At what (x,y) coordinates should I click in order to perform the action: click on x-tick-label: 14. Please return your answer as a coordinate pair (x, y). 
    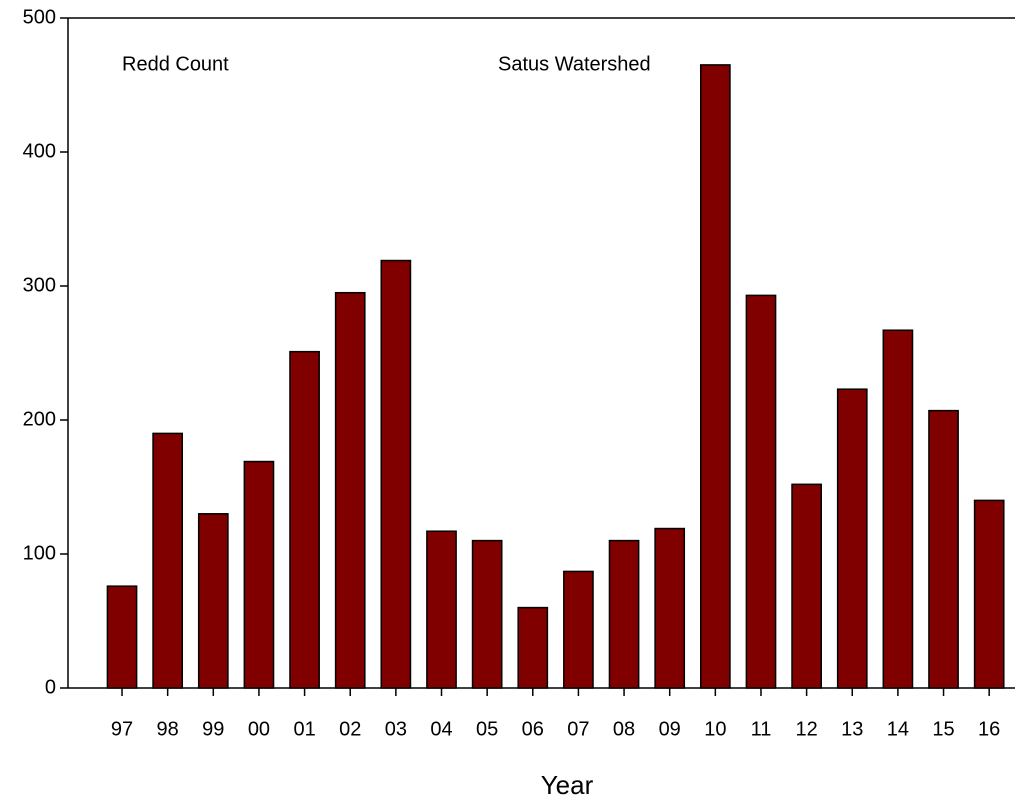
    Looking at the image, I should click on (898, 729).